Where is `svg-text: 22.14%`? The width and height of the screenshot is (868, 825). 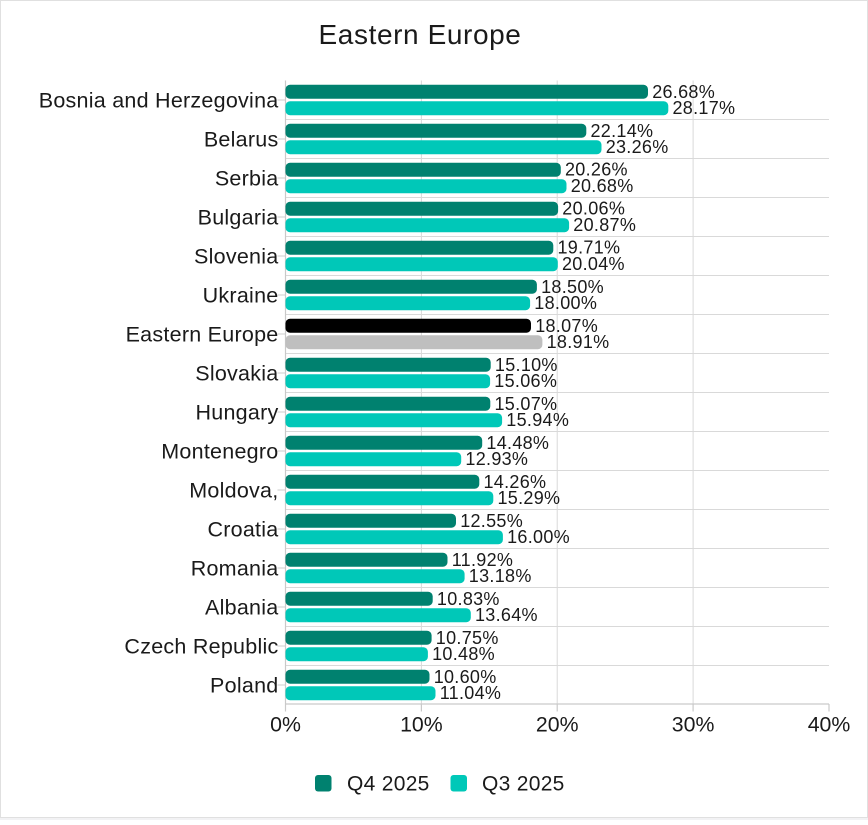 svg-text: 22.14% is located at coordinates (622, 131).